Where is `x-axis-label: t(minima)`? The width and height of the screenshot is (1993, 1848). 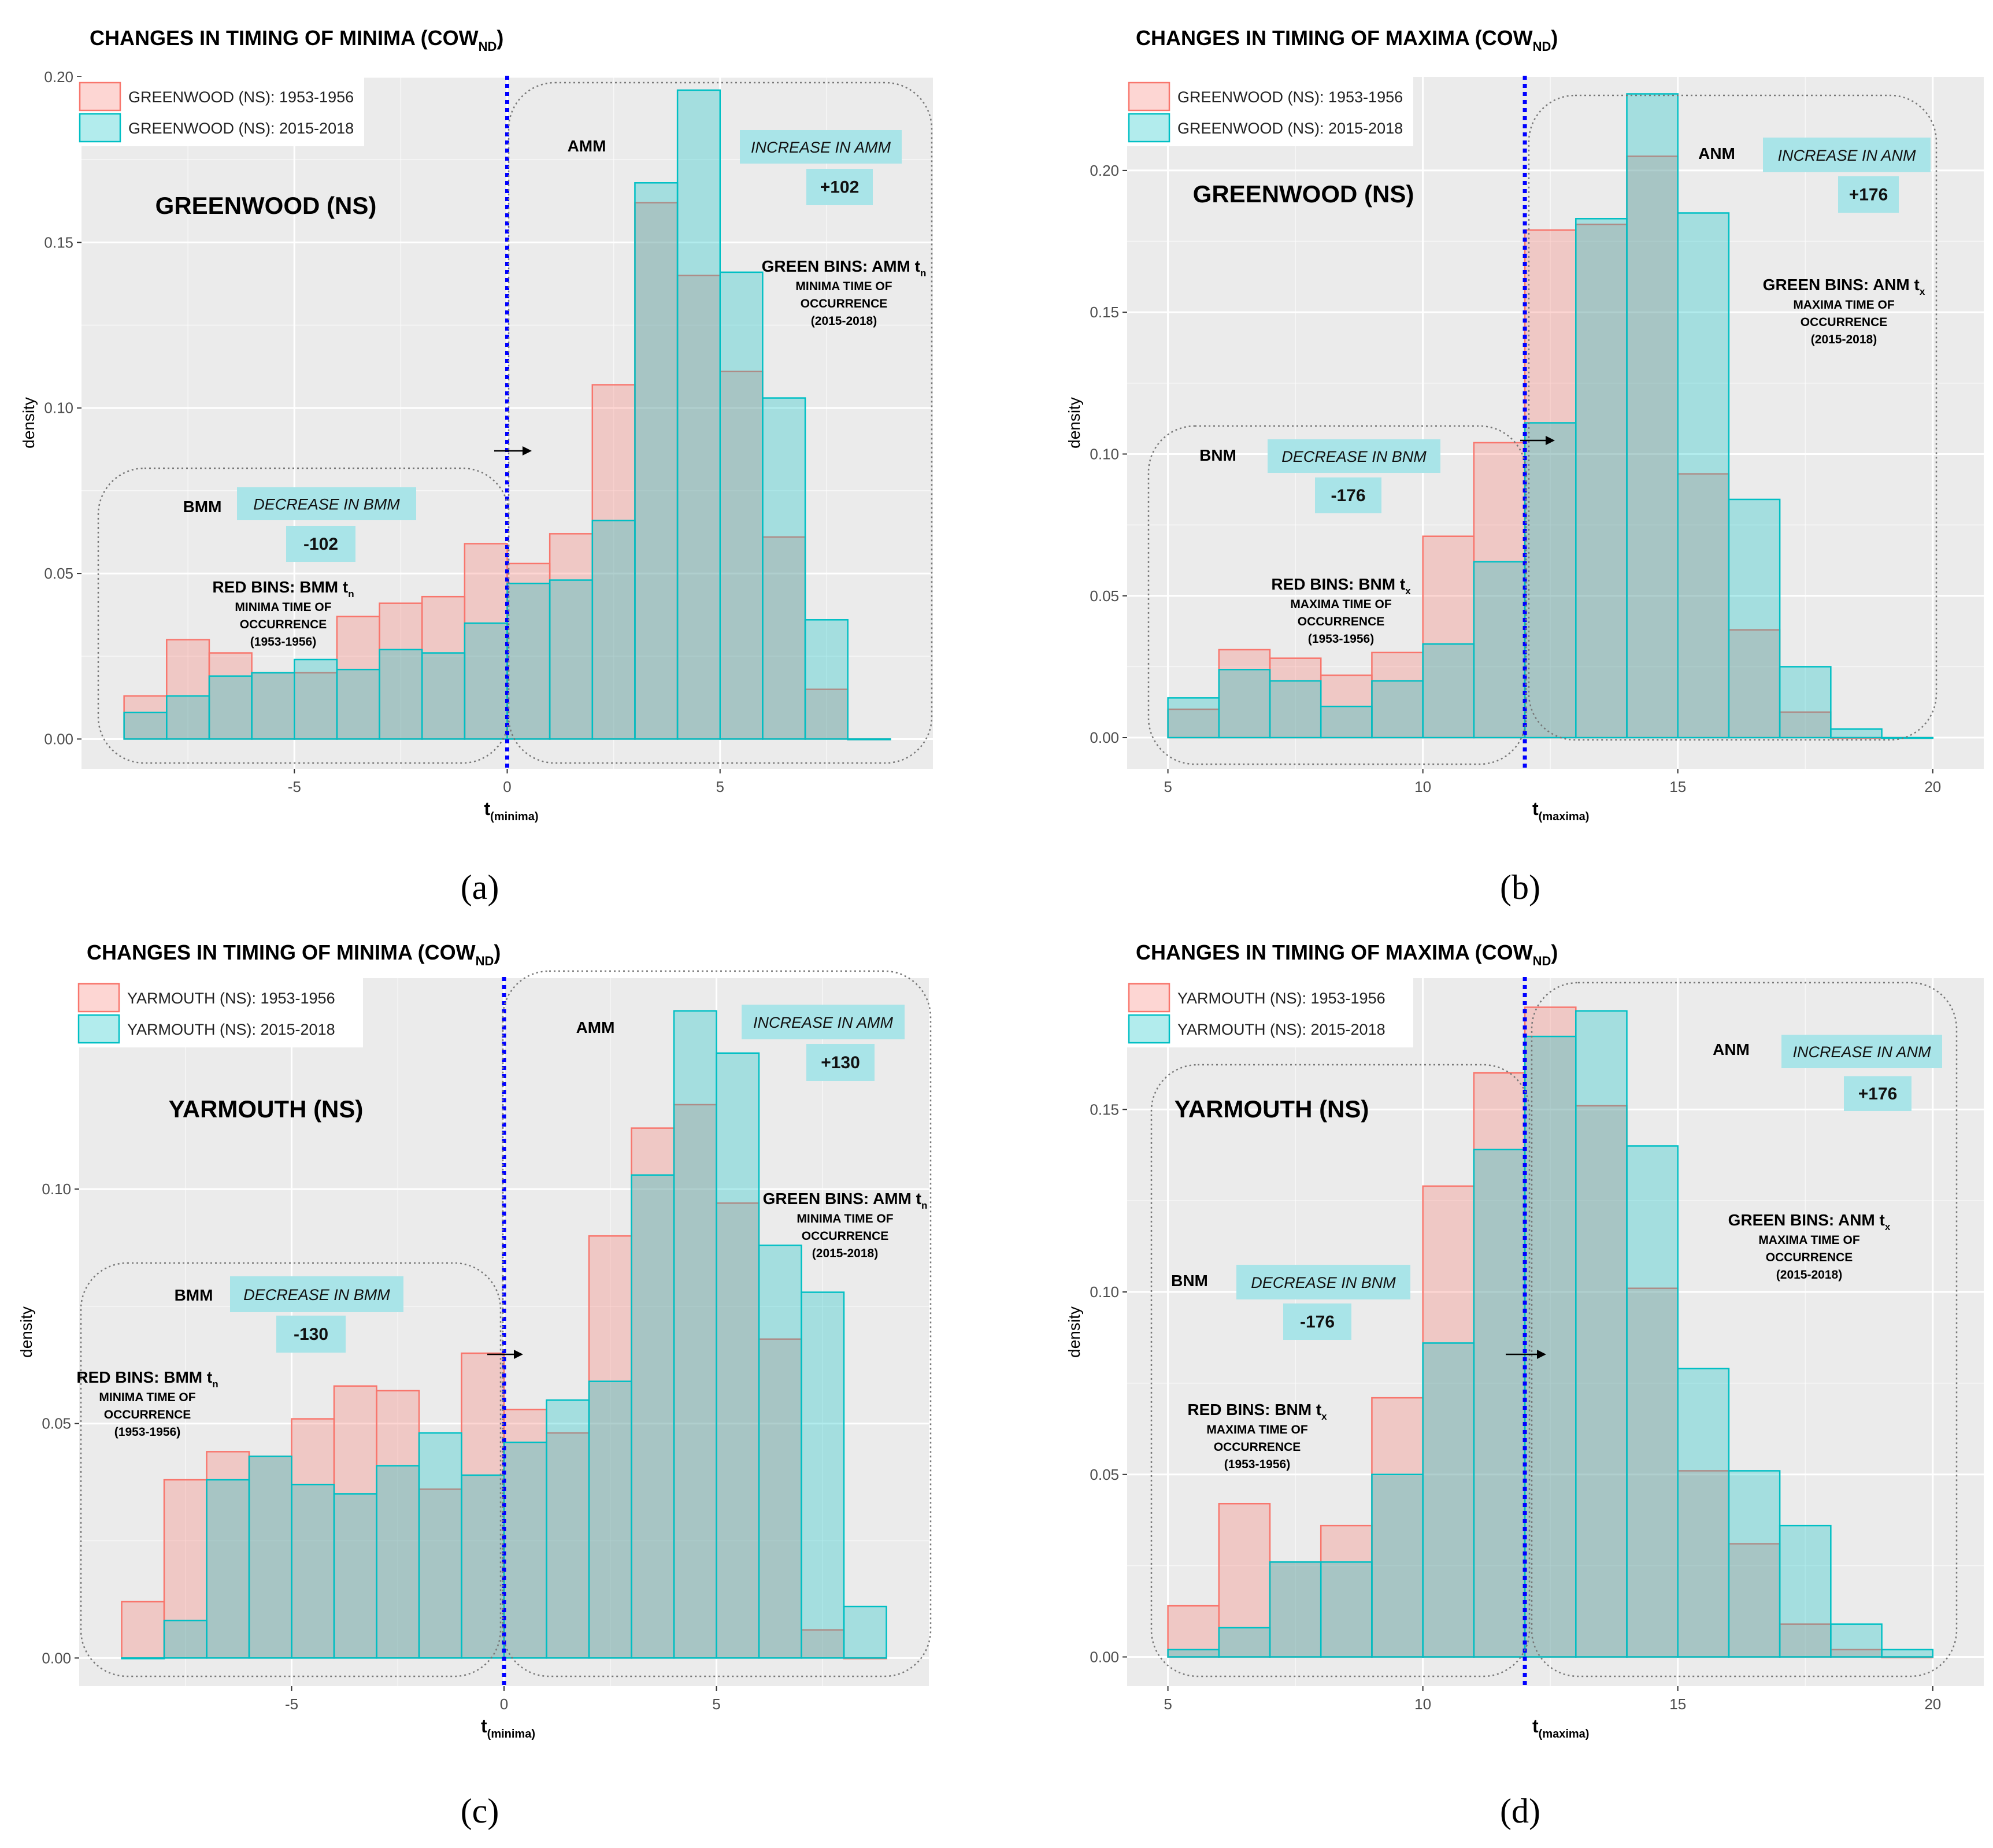
x-axis-label: t(minima) is located at coordinates (508, 1728).